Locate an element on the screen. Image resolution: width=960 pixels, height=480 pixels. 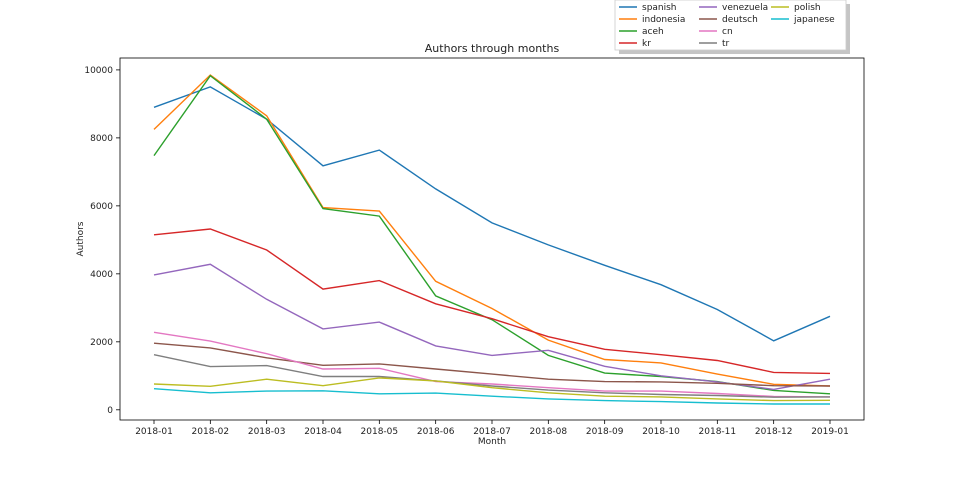
series-line-deutsch is located at coordinates (492, 364).